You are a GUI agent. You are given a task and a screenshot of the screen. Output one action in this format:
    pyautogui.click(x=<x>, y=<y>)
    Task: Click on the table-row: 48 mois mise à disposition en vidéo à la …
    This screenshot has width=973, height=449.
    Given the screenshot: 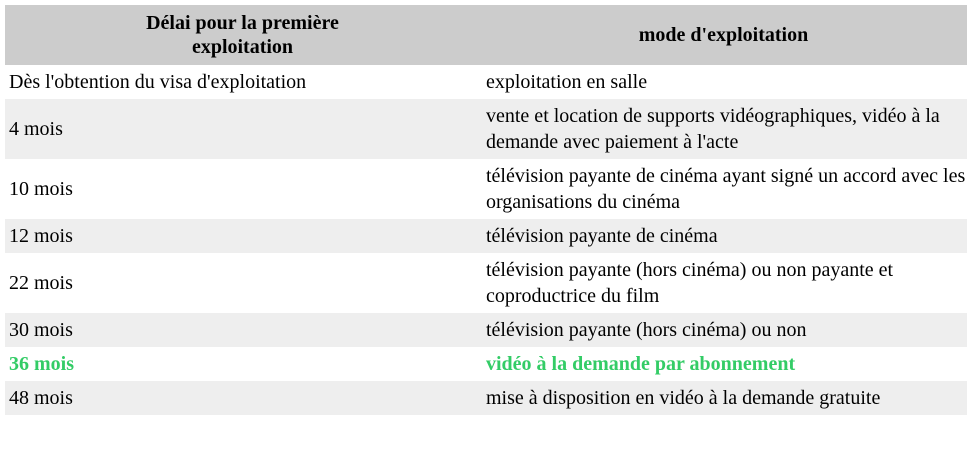 What is the action you would take?
    pyautogui.click(x=486, y=398)
    